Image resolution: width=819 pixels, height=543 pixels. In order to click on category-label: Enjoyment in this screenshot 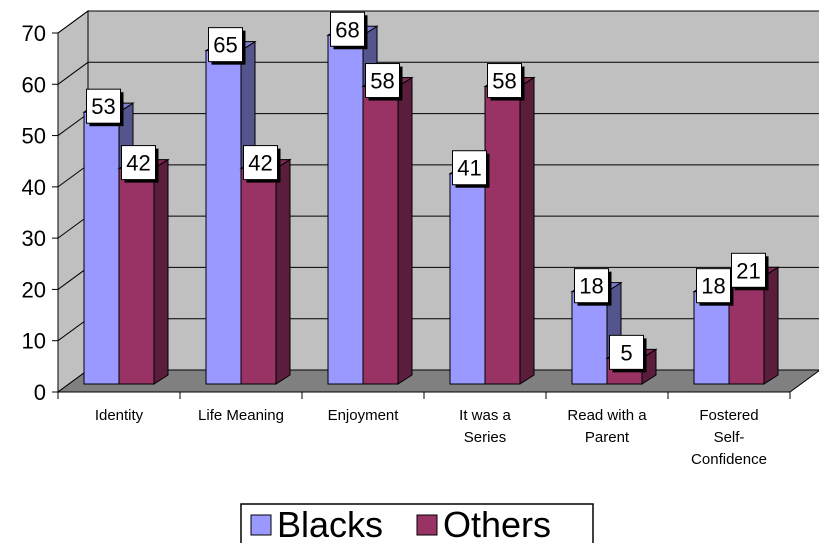, I will do `click(364, 415)`.